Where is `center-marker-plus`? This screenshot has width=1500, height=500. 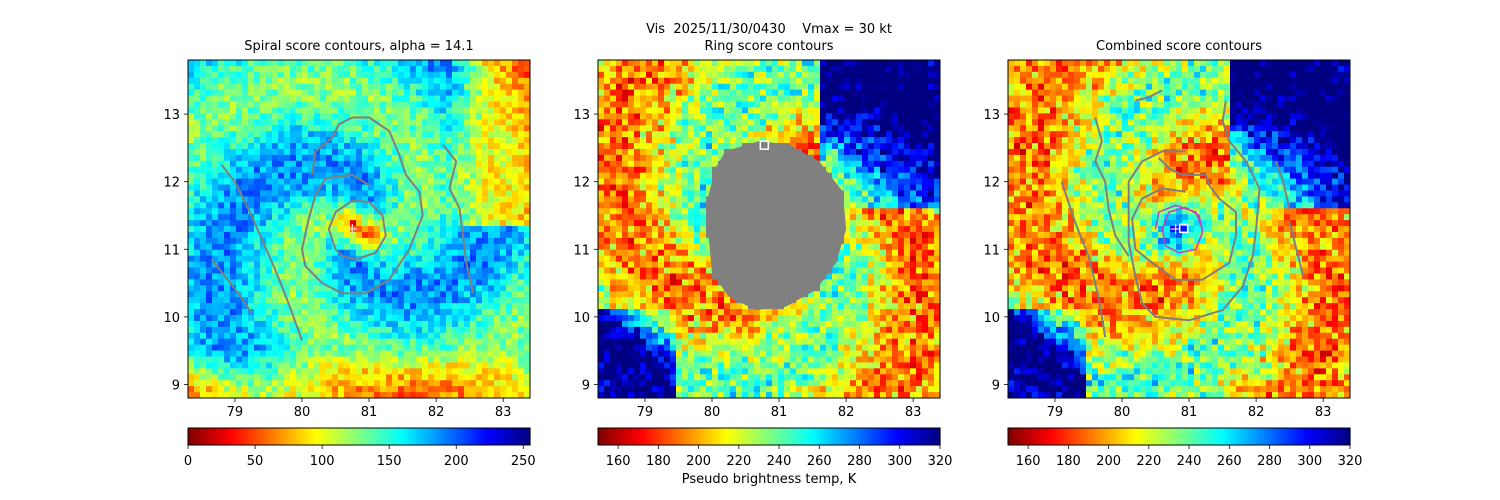
center-marker-plus is located at coordinates (1175, 229).